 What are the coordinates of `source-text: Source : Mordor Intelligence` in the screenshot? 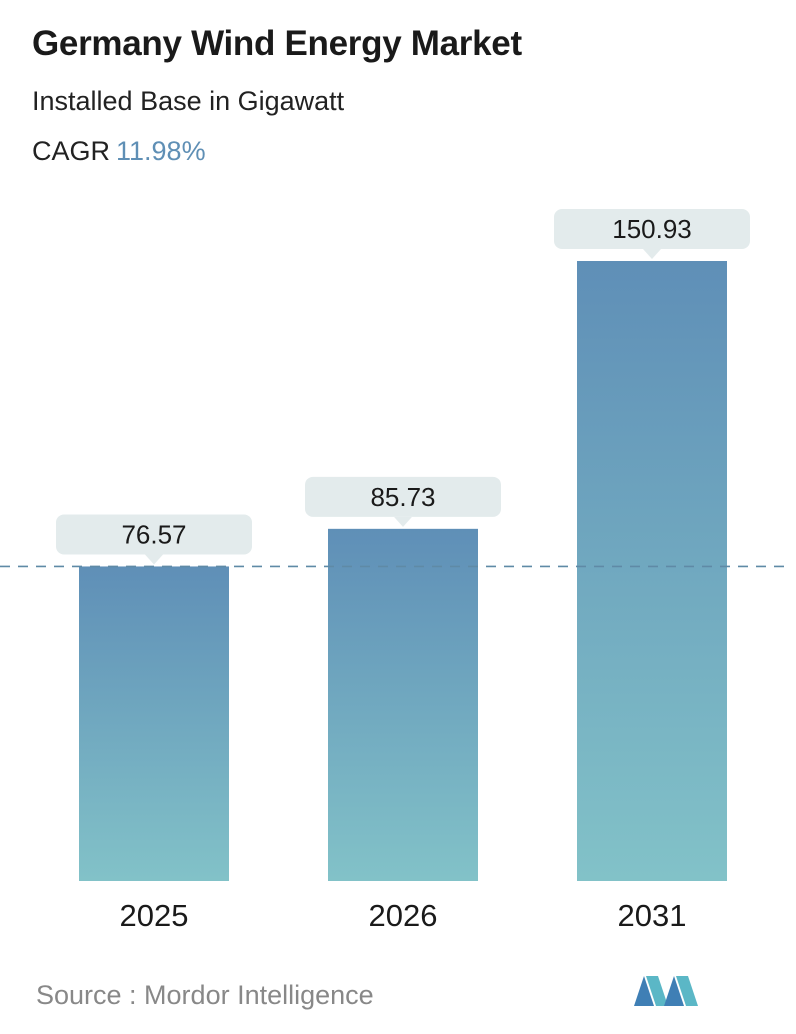 It's located at (205, 995).